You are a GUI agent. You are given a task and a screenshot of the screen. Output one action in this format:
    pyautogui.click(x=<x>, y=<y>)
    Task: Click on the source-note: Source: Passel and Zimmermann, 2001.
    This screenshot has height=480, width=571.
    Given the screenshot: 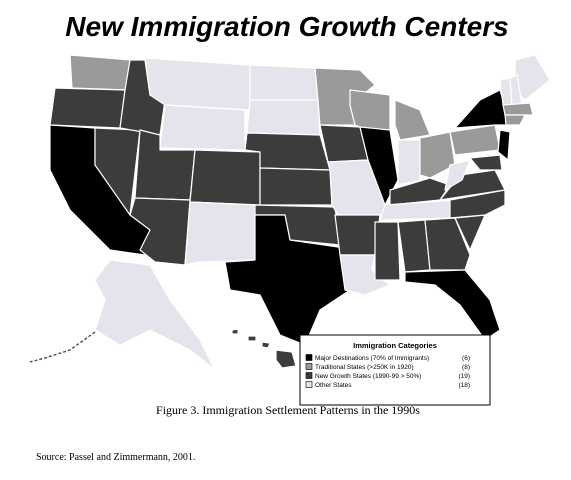 What is the action you would take?
    pyautogui.click(x=115, y=457)
    